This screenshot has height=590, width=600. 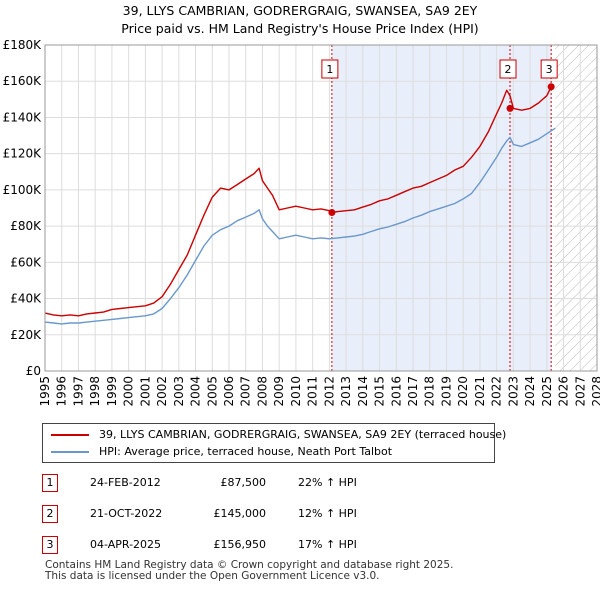 What do you see at coordinates (595, 391) in the screenshot?
I see `x-tick-label: 2028` at bounding box center [595, 391].